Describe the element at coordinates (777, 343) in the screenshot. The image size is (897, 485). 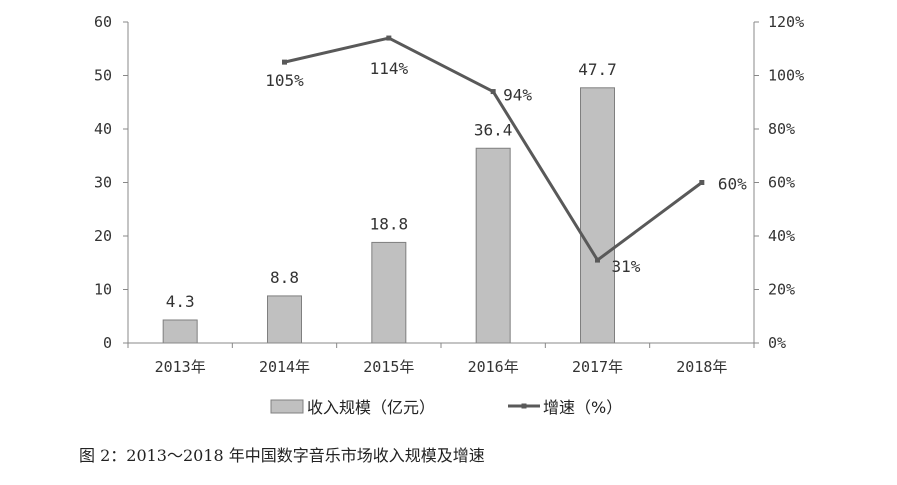
I see `y-right-tick-label: 0%` at that location.